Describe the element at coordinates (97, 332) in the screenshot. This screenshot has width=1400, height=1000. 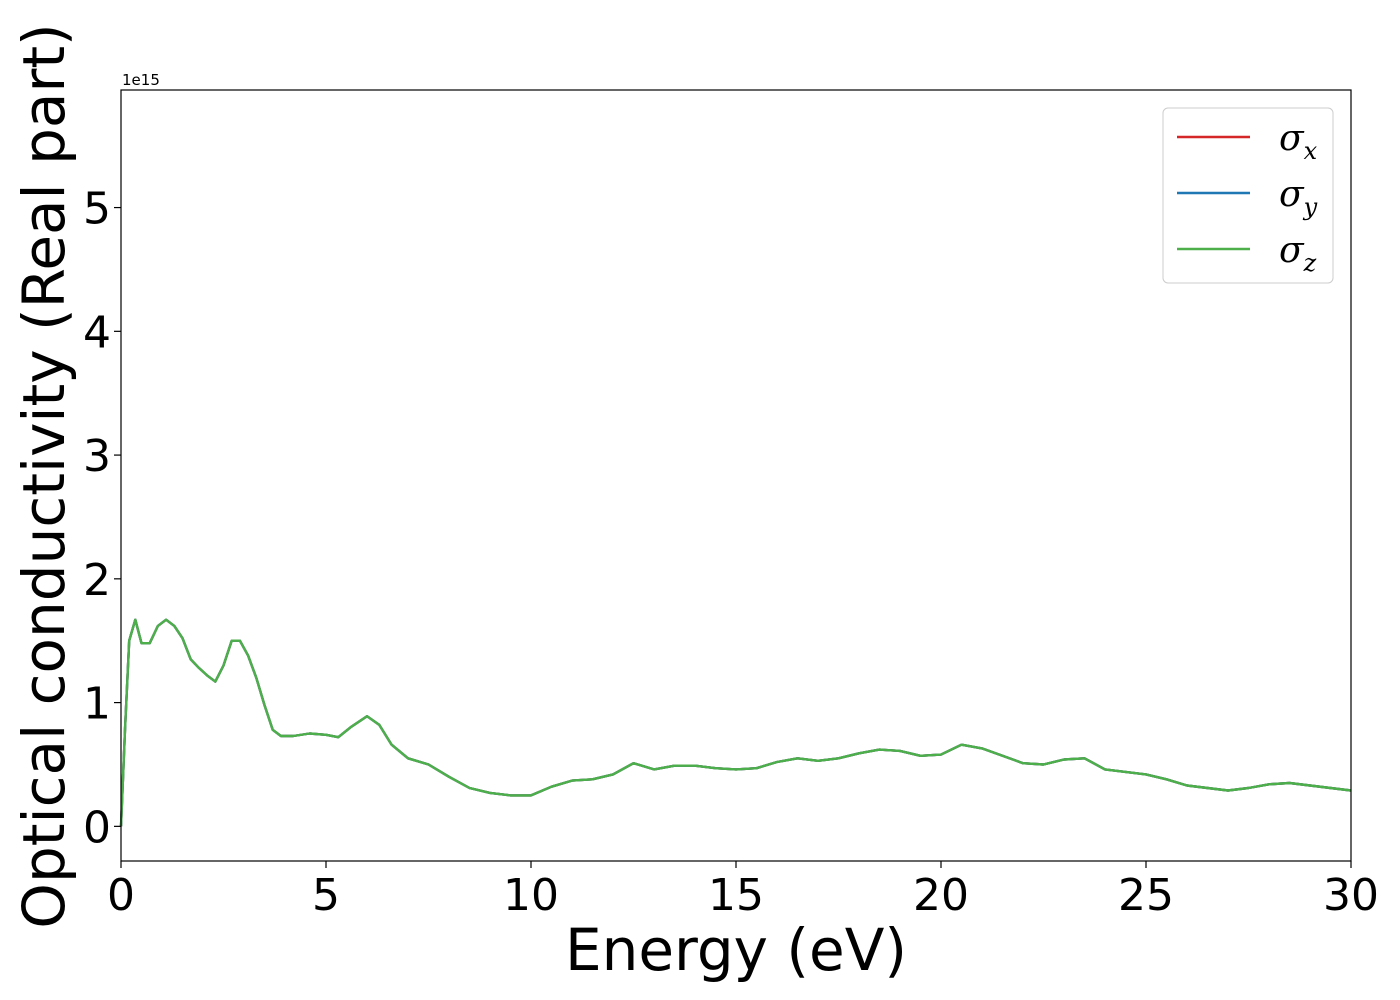
I see `y-tick-label: 4` at that location.